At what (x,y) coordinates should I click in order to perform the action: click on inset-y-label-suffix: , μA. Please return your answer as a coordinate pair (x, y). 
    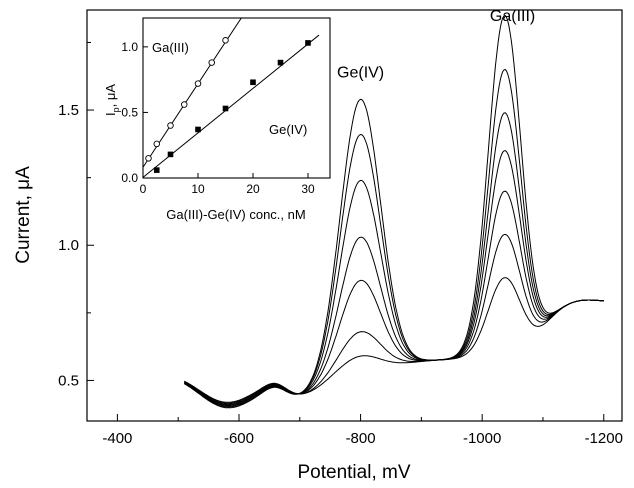
    Looking at the image, I should click on (110, 96).